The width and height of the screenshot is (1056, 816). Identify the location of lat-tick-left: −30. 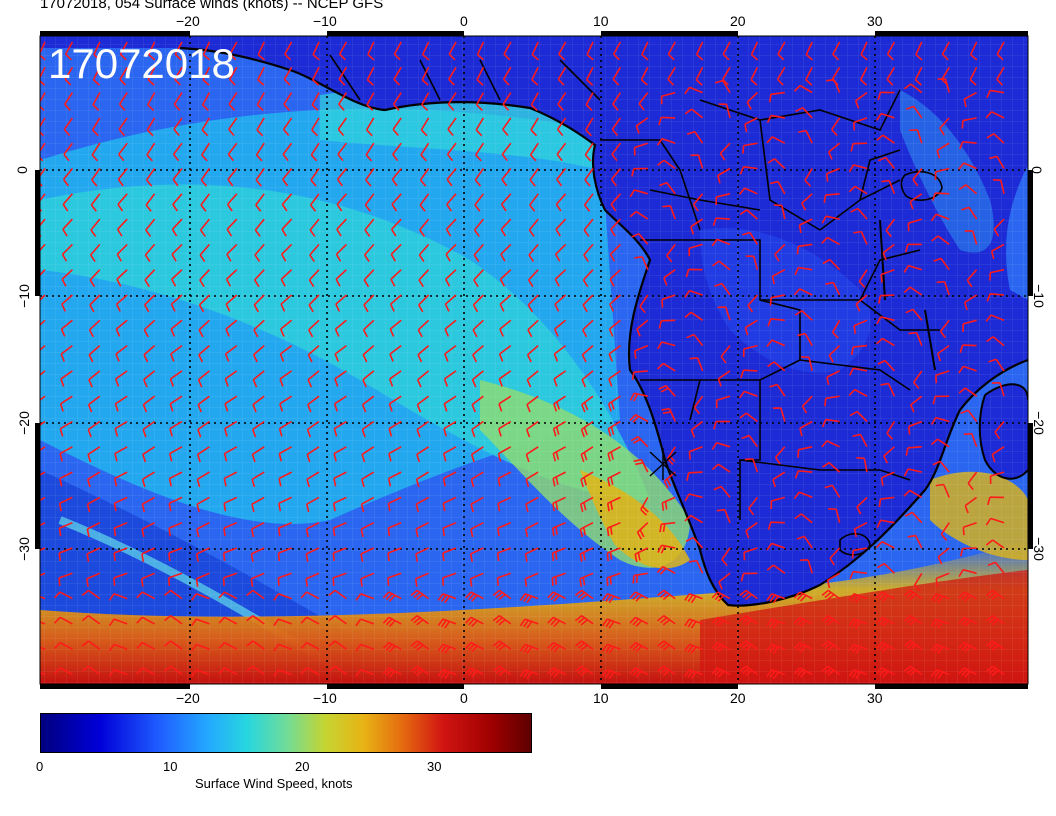
(23, 549).